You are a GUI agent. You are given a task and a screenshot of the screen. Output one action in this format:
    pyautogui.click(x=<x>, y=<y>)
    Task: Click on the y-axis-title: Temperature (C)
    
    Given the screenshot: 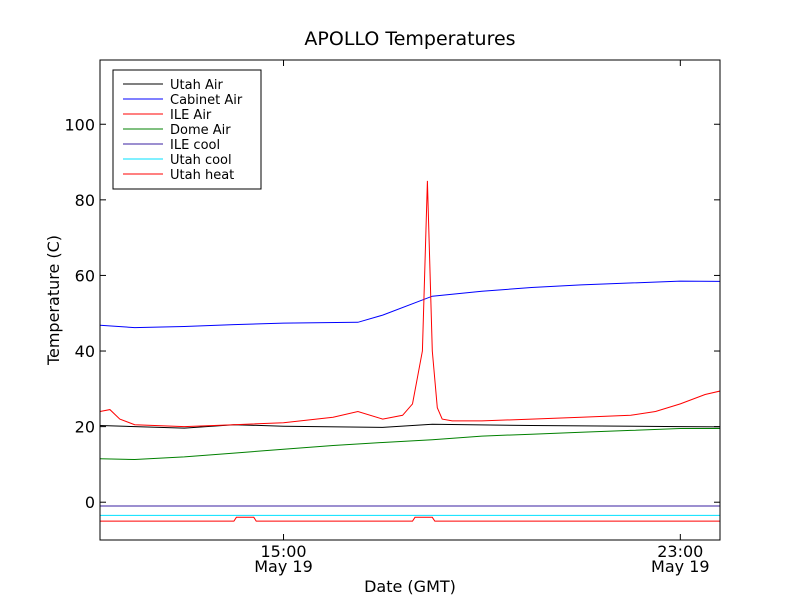 What is the action you would take?
    pyautogui.click(x=53, y=300)
    